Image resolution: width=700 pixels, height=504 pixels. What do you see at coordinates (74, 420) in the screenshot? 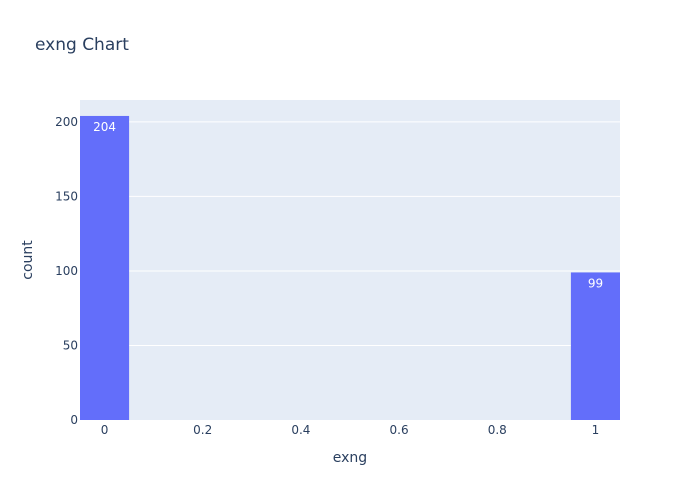
I see `y-tick-label: 0` at bounding box center [74, 420].